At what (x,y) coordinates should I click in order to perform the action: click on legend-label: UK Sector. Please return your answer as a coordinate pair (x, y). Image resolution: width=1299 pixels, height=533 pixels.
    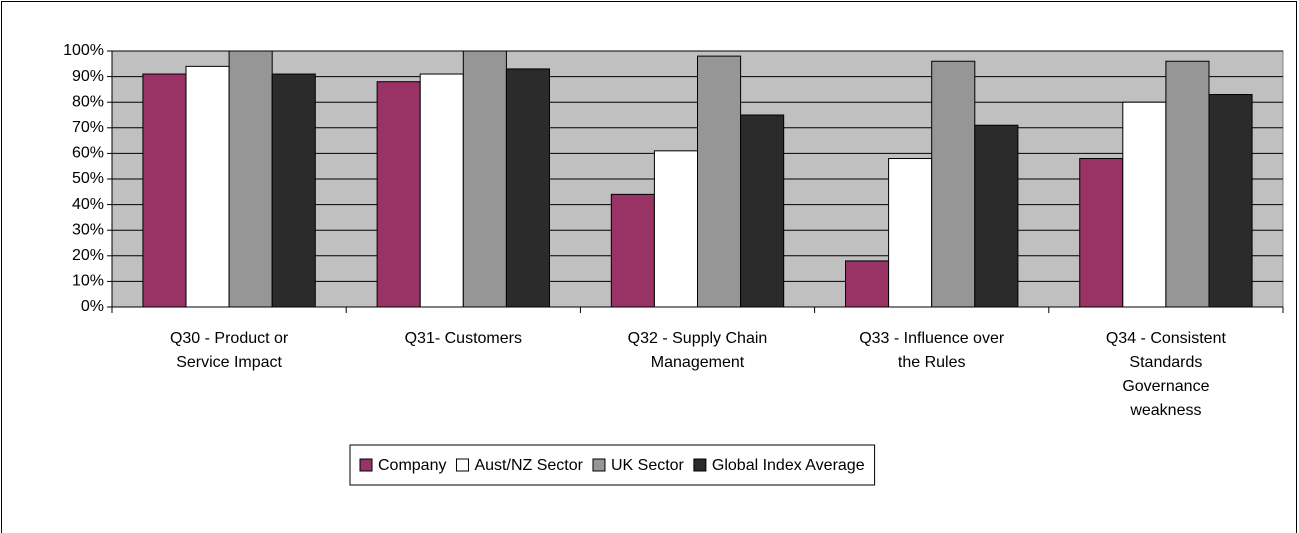
    Looking at the image, I should click on (648, 465).